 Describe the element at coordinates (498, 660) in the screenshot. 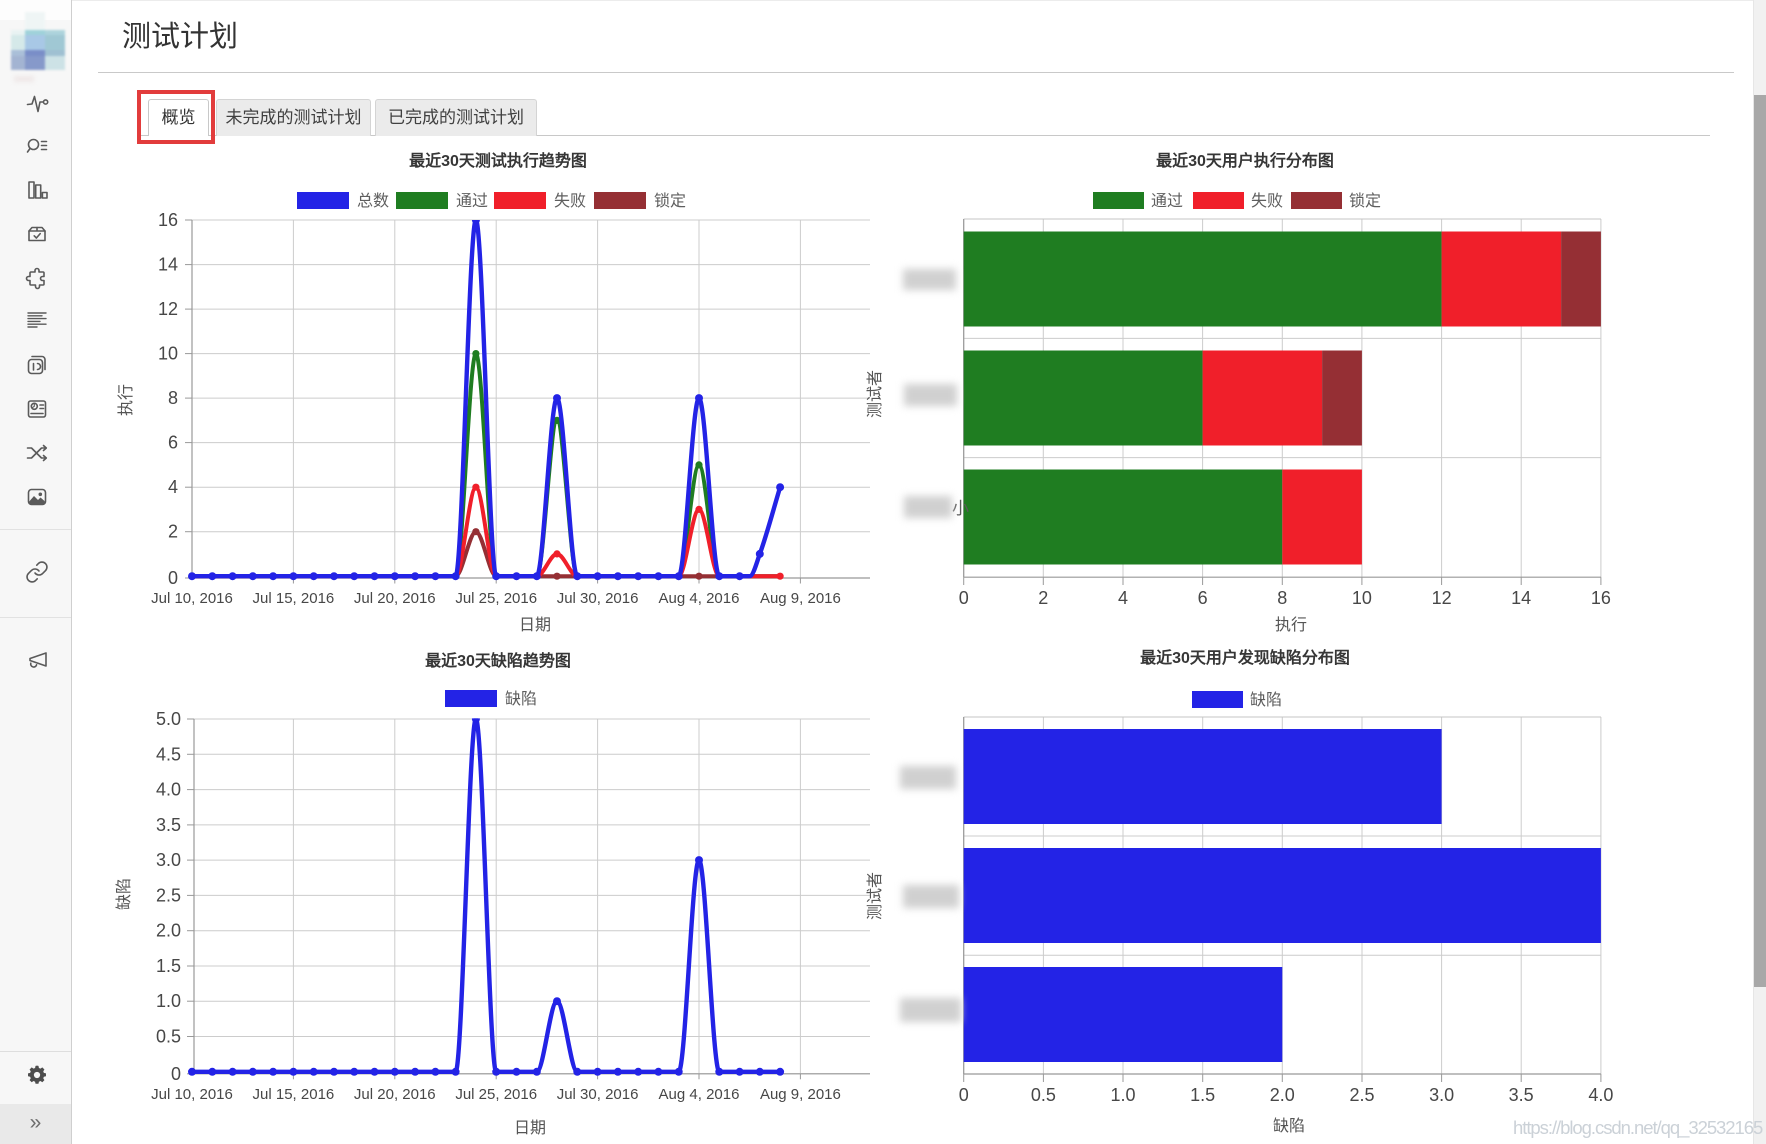

I see `svg-text: 最近30天缺陷趋势图` at that location.